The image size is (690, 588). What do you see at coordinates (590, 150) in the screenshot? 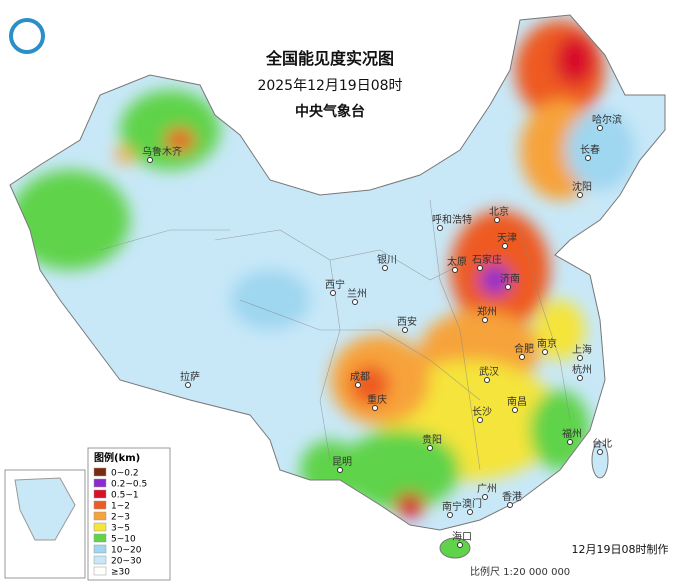
I see `city-label: 长春` at bounding box center [590, 150].